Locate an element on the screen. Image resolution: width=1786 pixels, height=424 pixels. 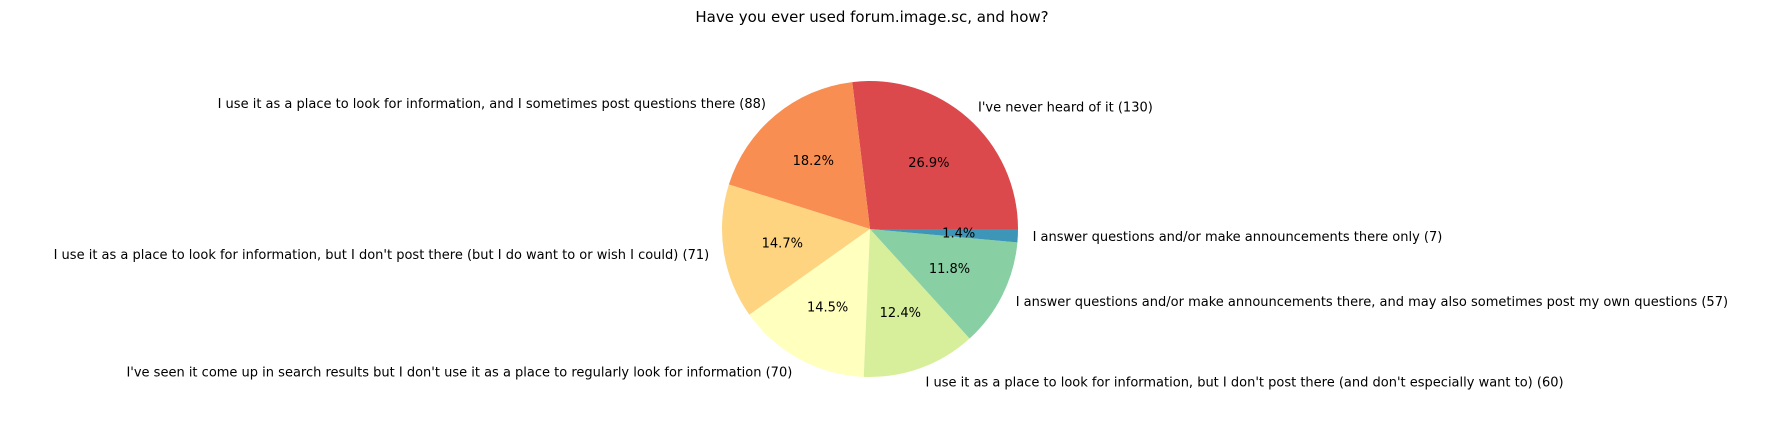
slice-percent: 12.4% is located at coordinates (900, 313).